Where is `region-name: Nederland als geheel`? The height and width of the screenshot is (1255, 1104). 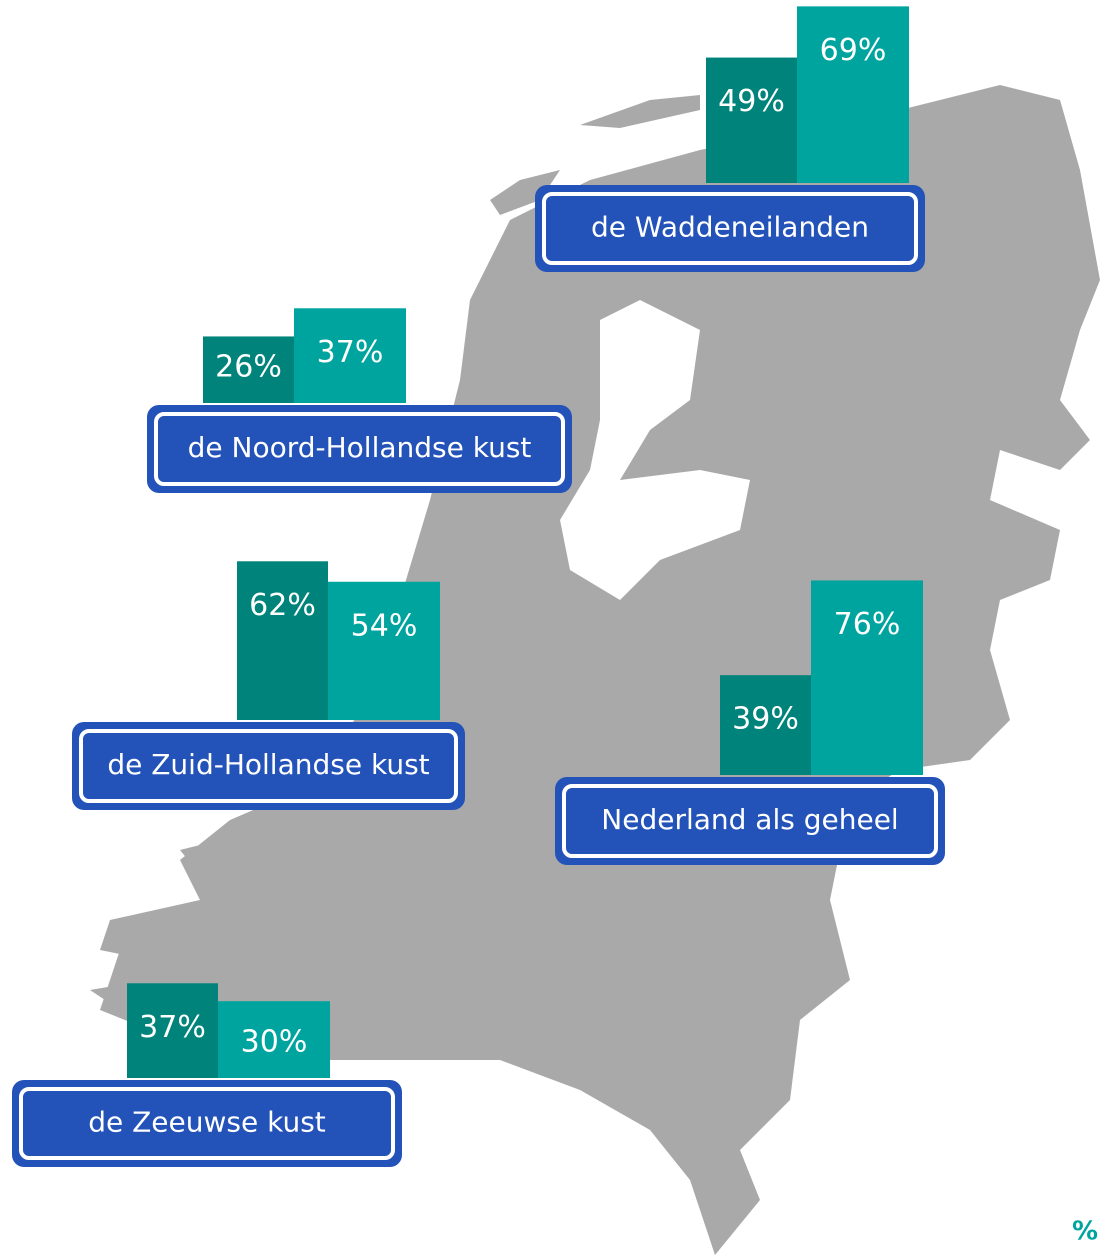
region-name: Nederland als geheel is located at coordinates (749, 819).